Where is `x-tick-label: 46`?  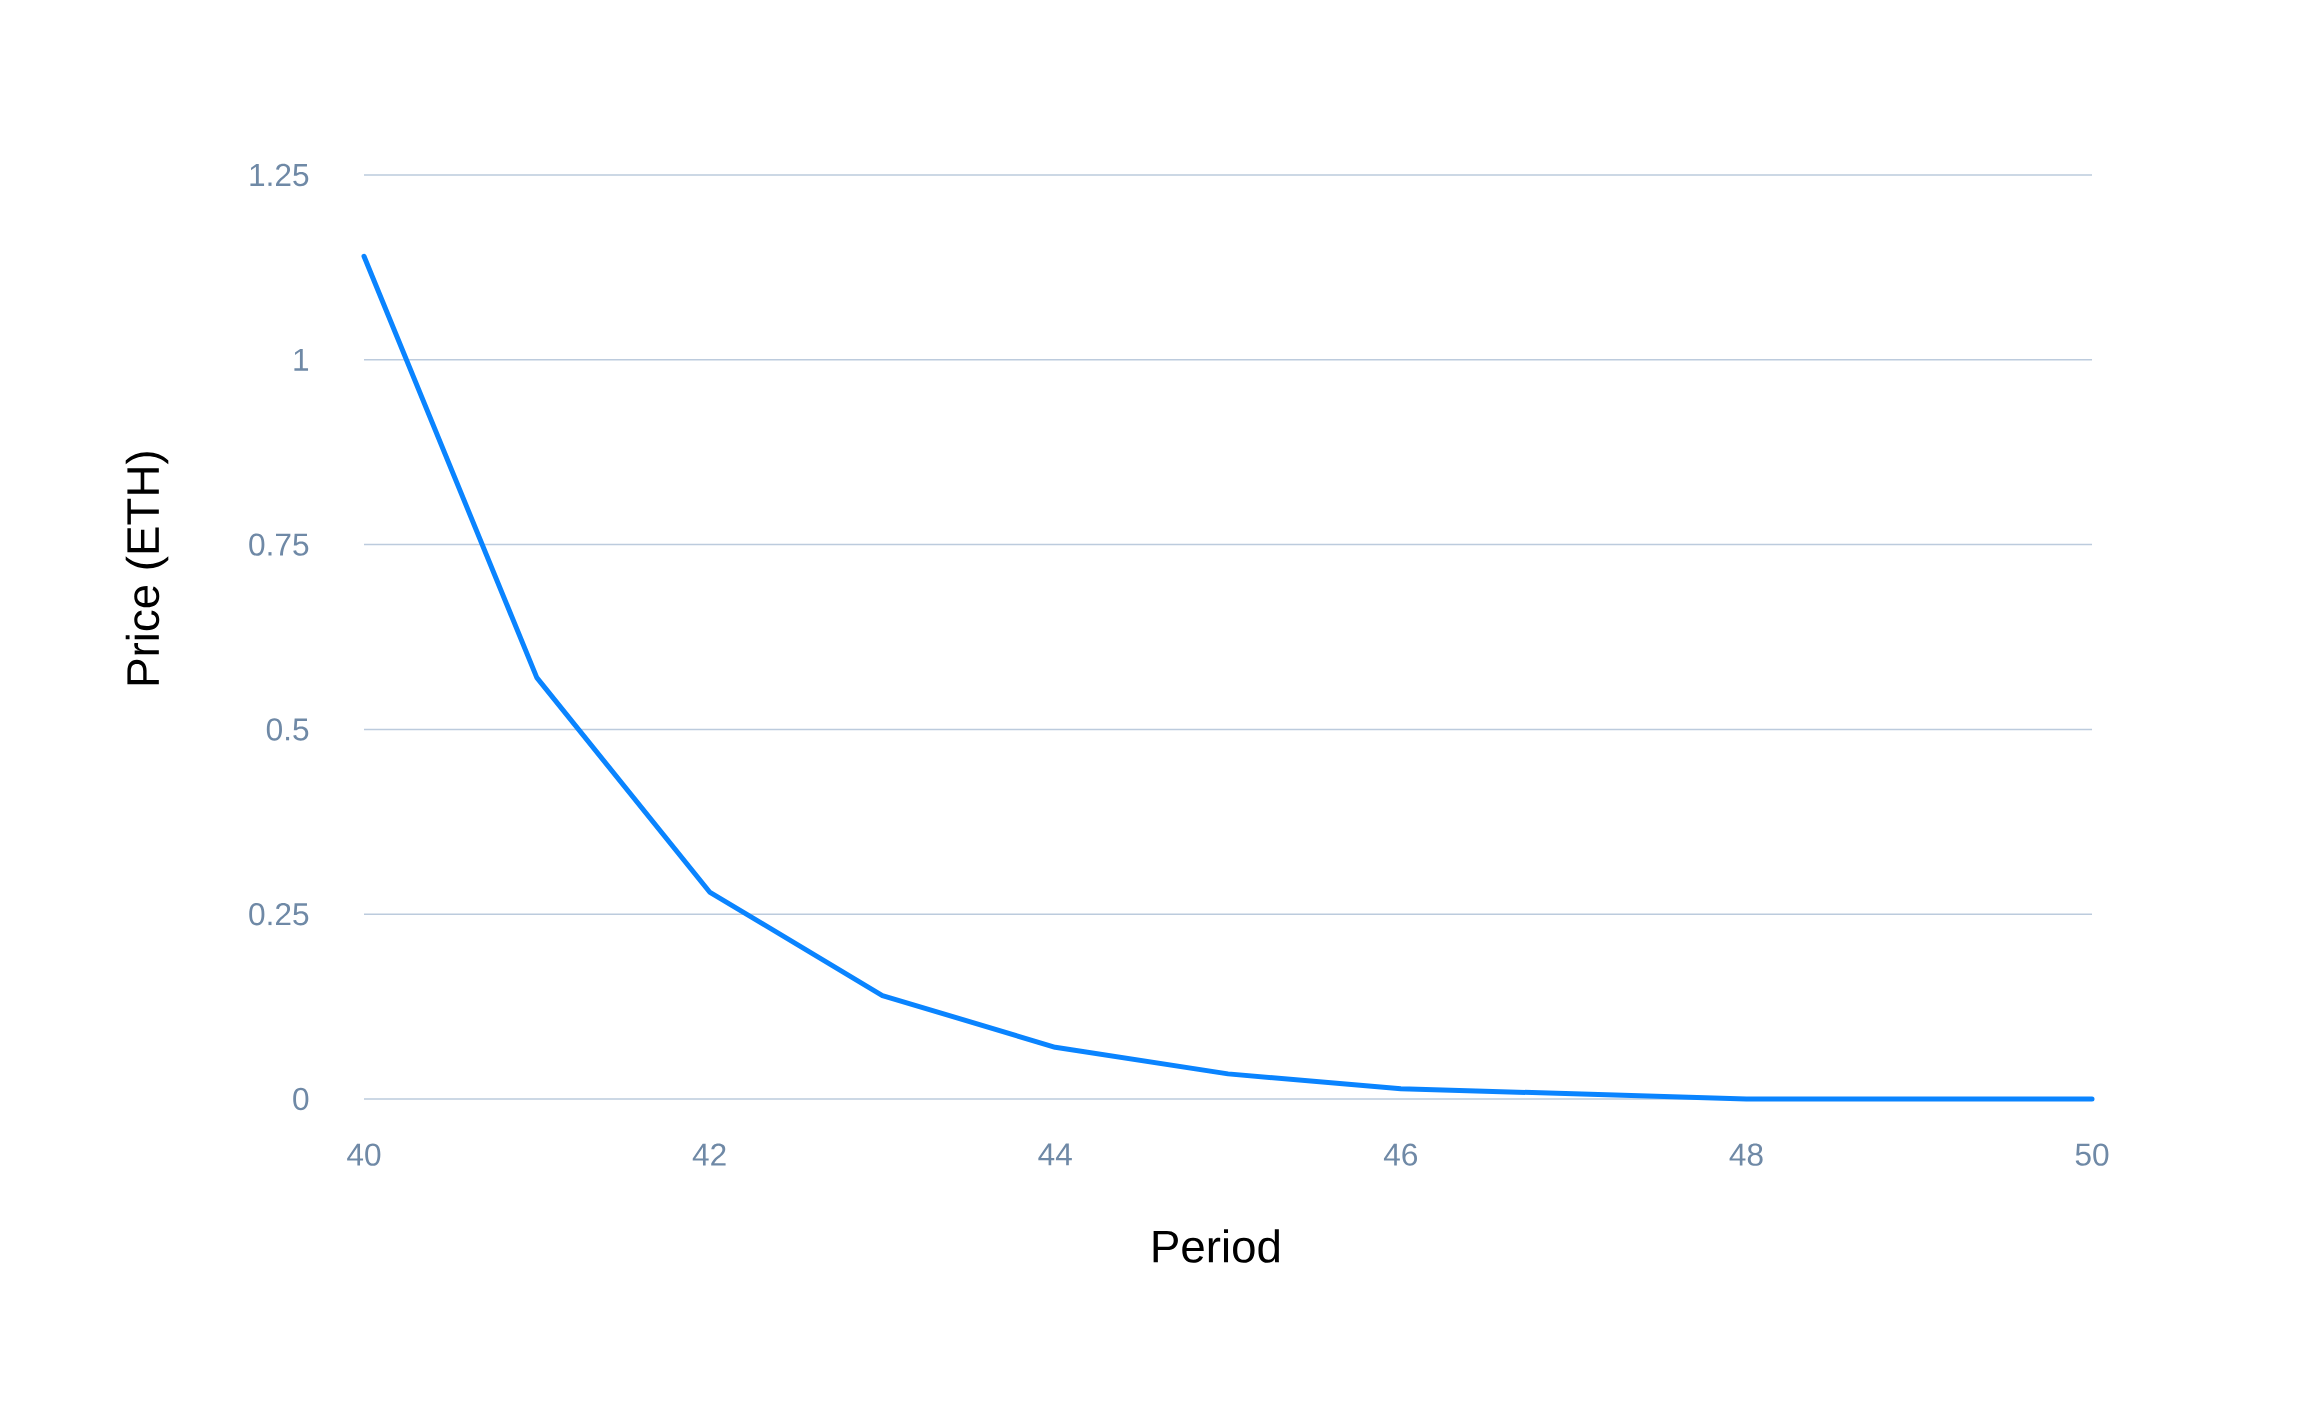 x-tick-label: 46 is located at coordinates (1400, 1154).